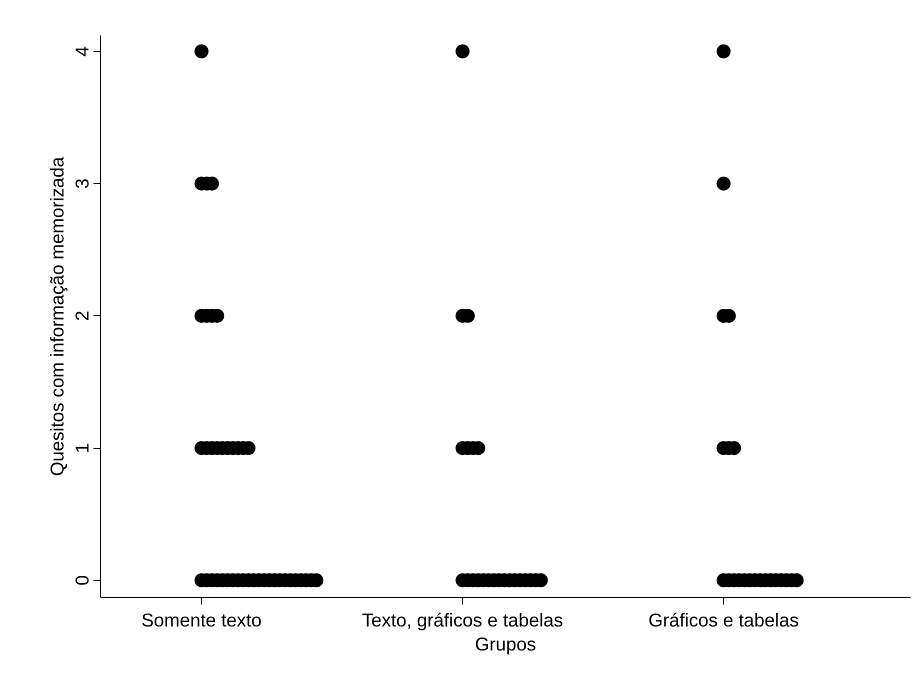 This screenshot has width=920, height=678. What do you see at coordinates (82, 316) in the screenshot?
I see `y-tick-label: 2` at bounding box center [82, 316].